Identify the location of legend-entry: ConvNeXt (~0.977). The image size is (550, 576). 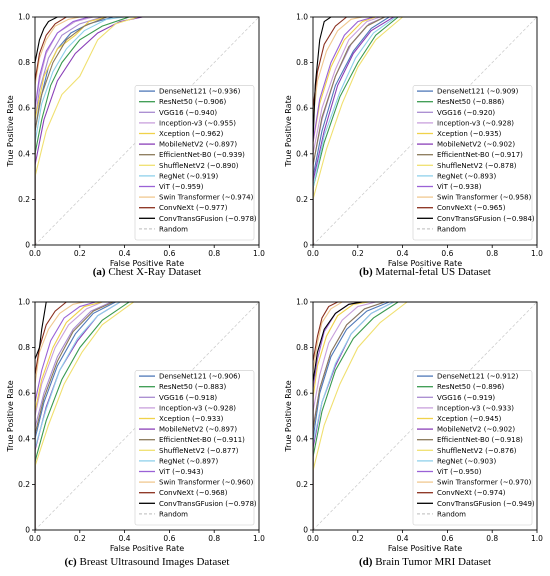
(193, 208).